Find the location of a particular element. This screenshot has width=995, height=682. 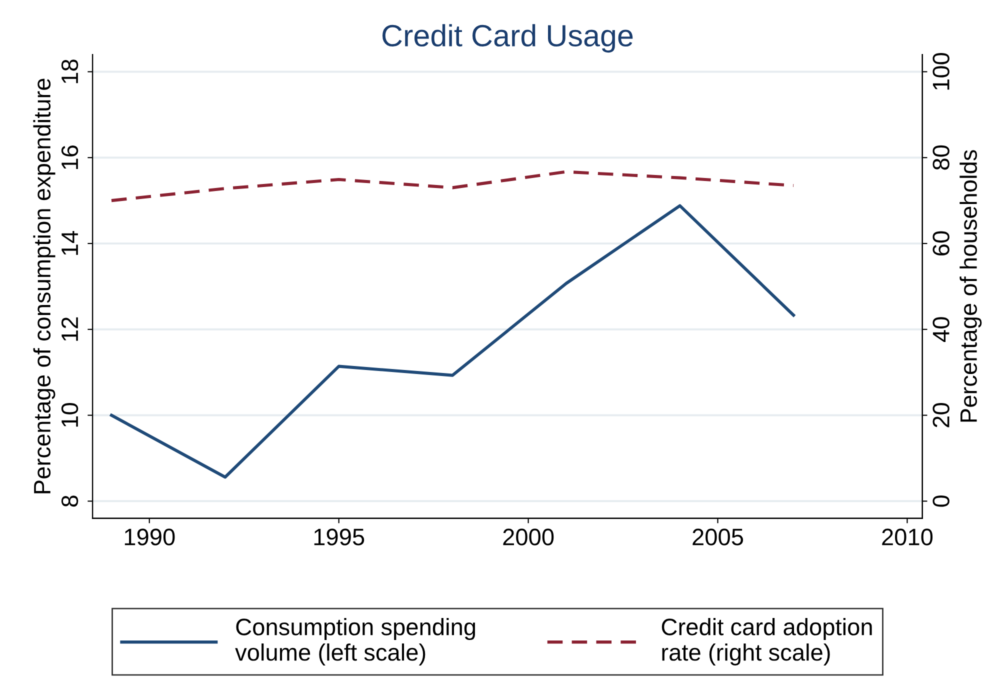

y-tick-label: 14 is located at coordinates (70, 243).